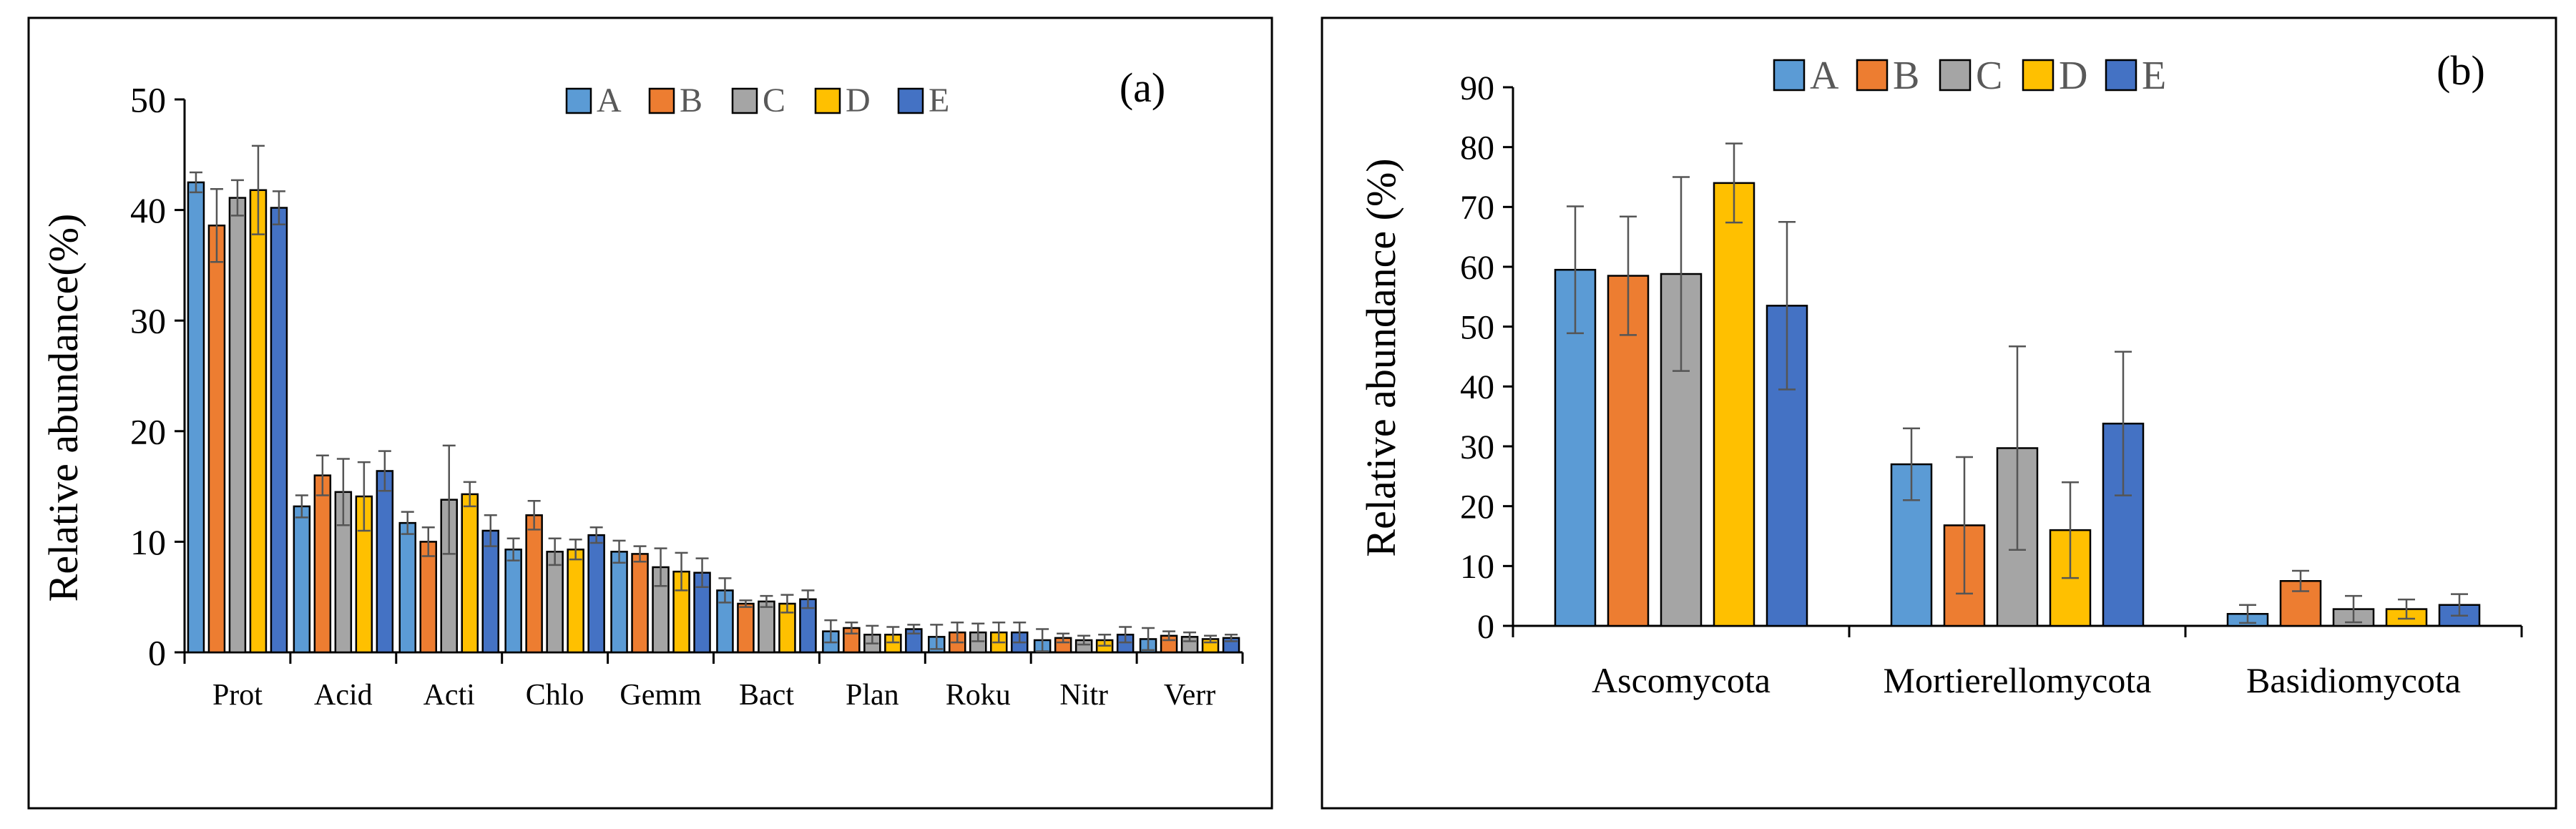  I want to click on x-category-label: Verr, so click(1189, 695).